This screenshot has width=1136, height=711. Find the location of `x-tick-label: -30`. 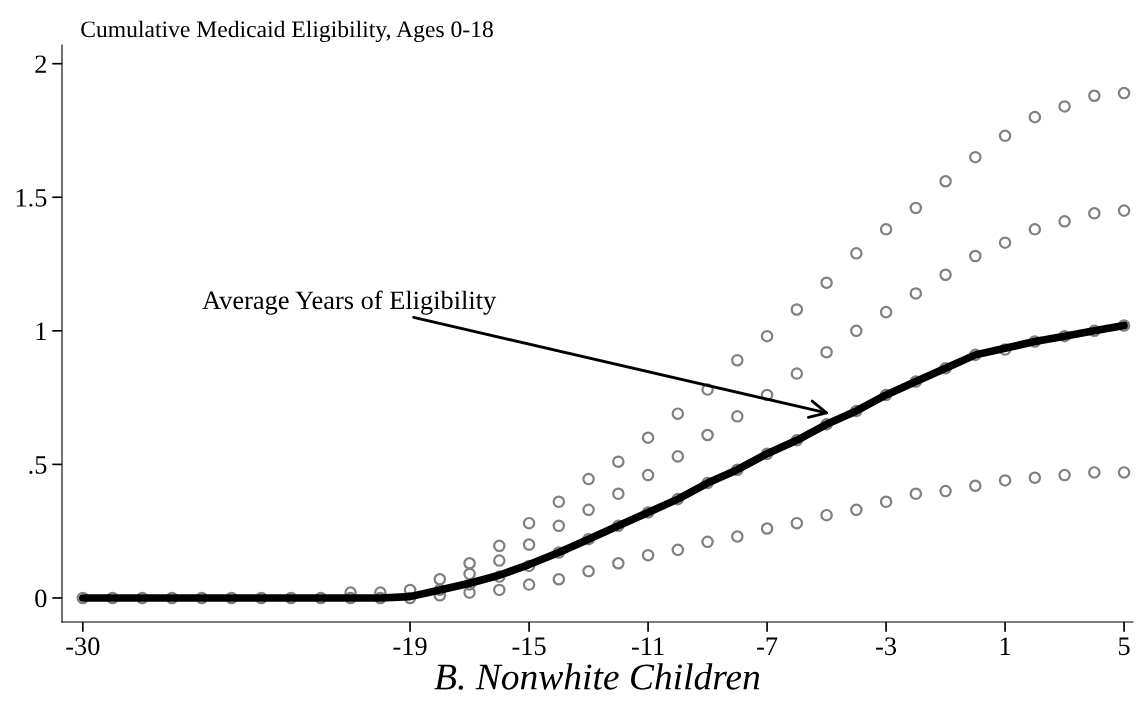

x-tick-label: -30 is located at coordinates (83, 646).